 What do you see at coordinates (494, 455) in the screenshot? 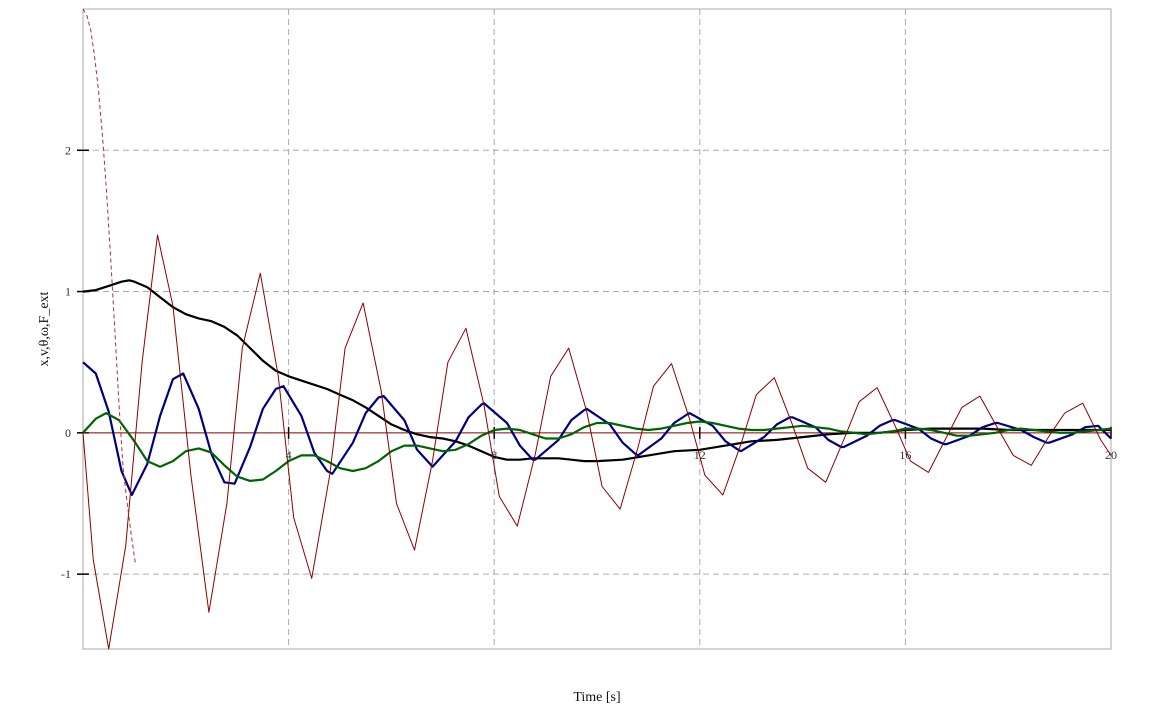
I see `x-tick-label: 8` at bounding box center [494, 455].